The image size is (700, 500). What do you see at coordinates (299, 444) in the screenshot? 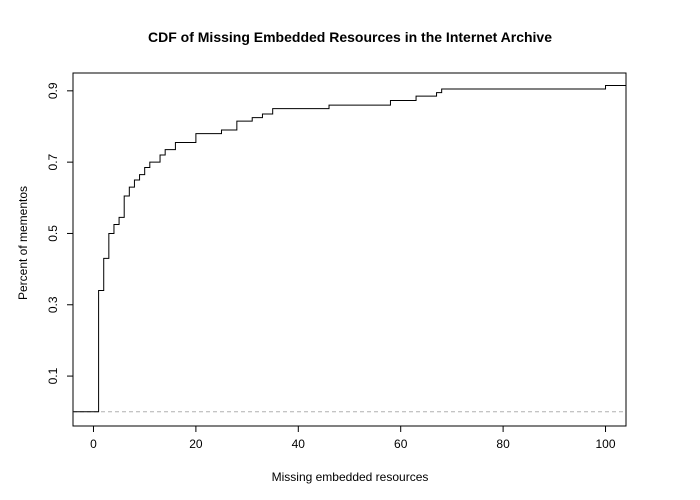
I see `x-tick-label-40: 40` at bounding box center [299, 444].